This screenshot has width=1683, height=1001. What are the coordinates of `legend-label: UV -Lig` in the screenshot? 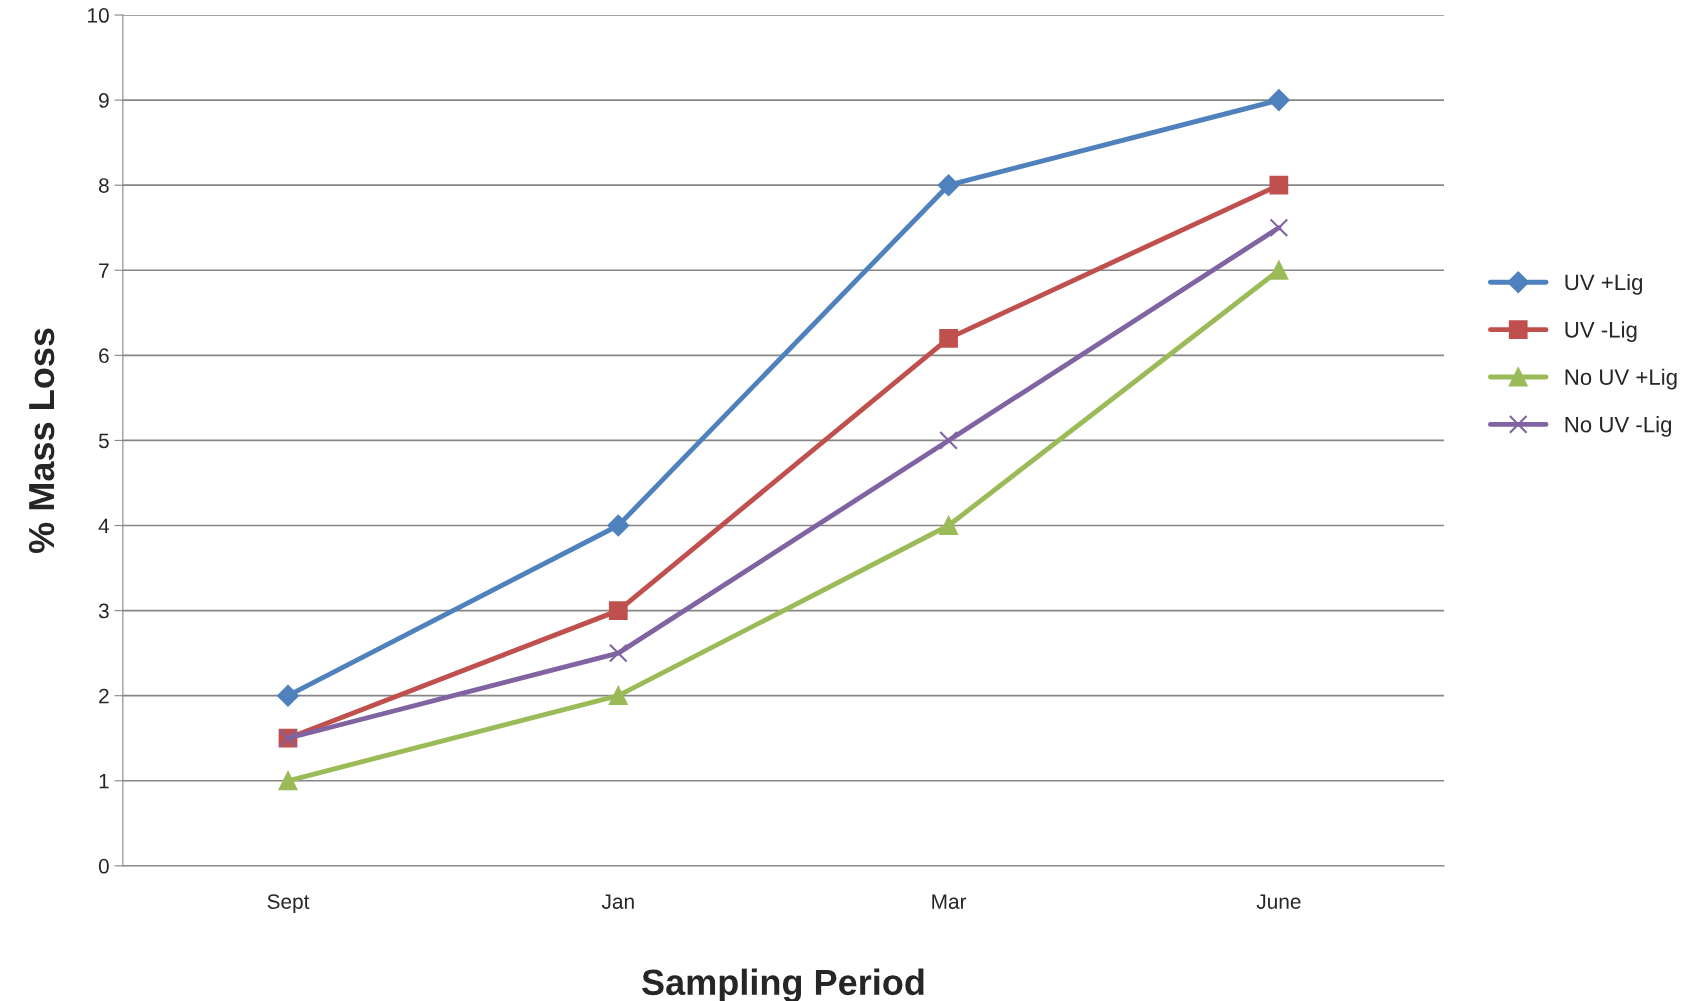 It's located at (1601, 332).